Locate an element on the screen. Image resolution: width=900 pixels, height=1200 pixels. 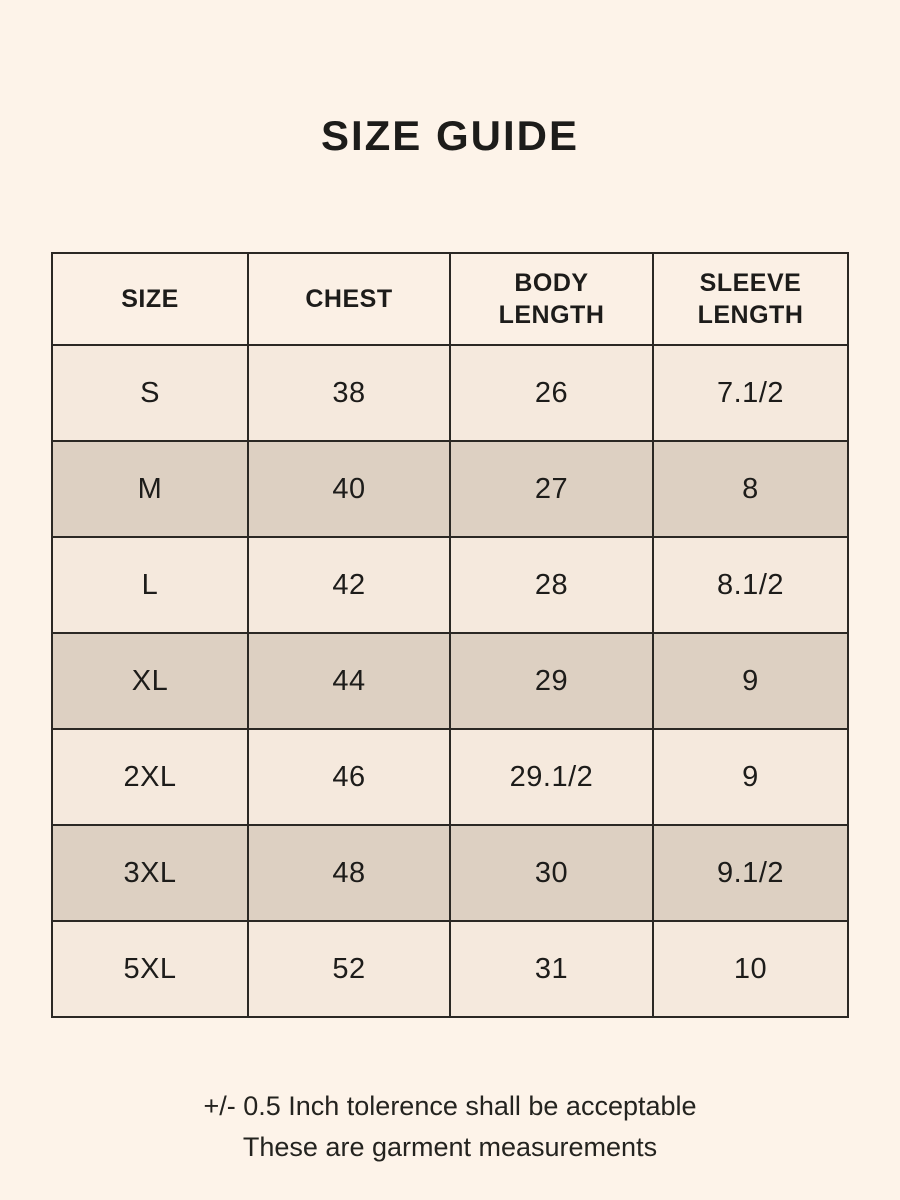
cell-body-length: 26 is located at coordinates (551, 393).